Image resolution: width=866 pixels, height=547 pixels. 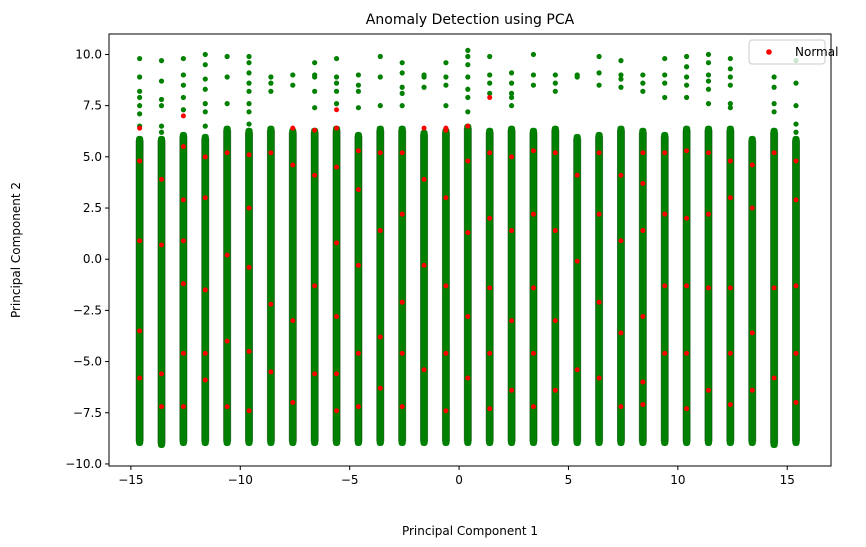 What do you see at coordinates (350, 480) in the screenshot?
I see `x-tick-label: −5` at bounding box center [350, 480].